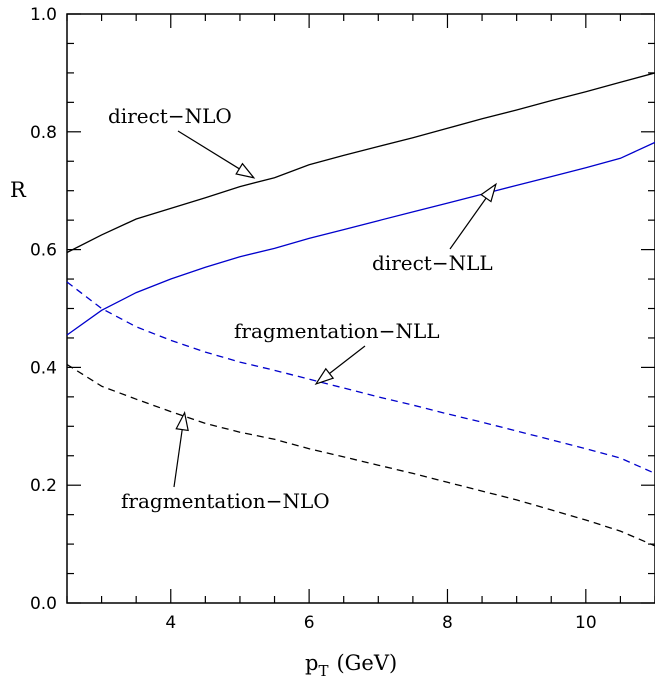 This screenshot has height=682, width=655. What do you see at coordinates (586, 623) in the screenshot?
I see `x-tick-label: 10` at bounding box center [586, 623].